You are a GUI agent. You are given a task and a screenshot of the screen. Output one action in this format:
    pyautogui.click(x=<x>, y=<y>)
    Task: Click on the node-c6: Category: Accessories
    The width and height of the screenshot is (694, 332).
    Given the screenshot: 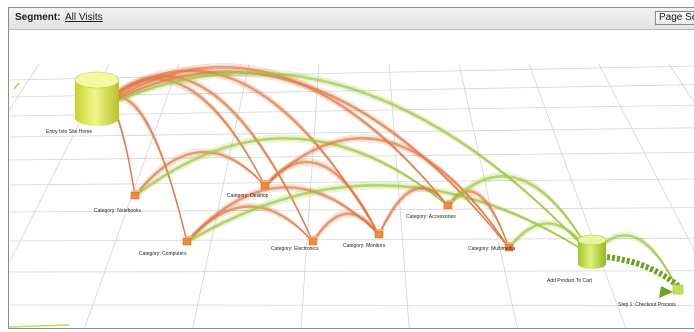 What is the action you would take?
    pyautogui.click(x=431, y=210)
    